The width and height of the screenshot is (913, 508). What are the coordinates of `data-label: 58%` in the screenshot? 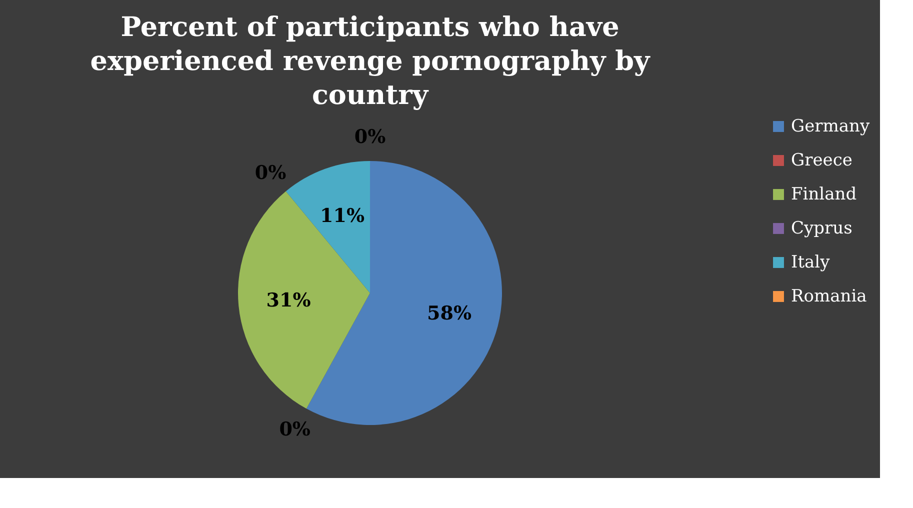 It's located at (449, 313).